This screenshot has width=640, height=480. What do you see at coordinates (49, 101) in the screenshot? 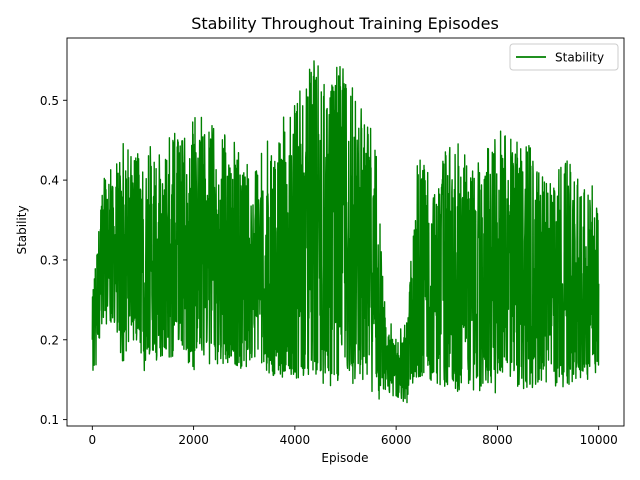
I see `y-tick-label: 0.5` at bounding box center [49, 101].